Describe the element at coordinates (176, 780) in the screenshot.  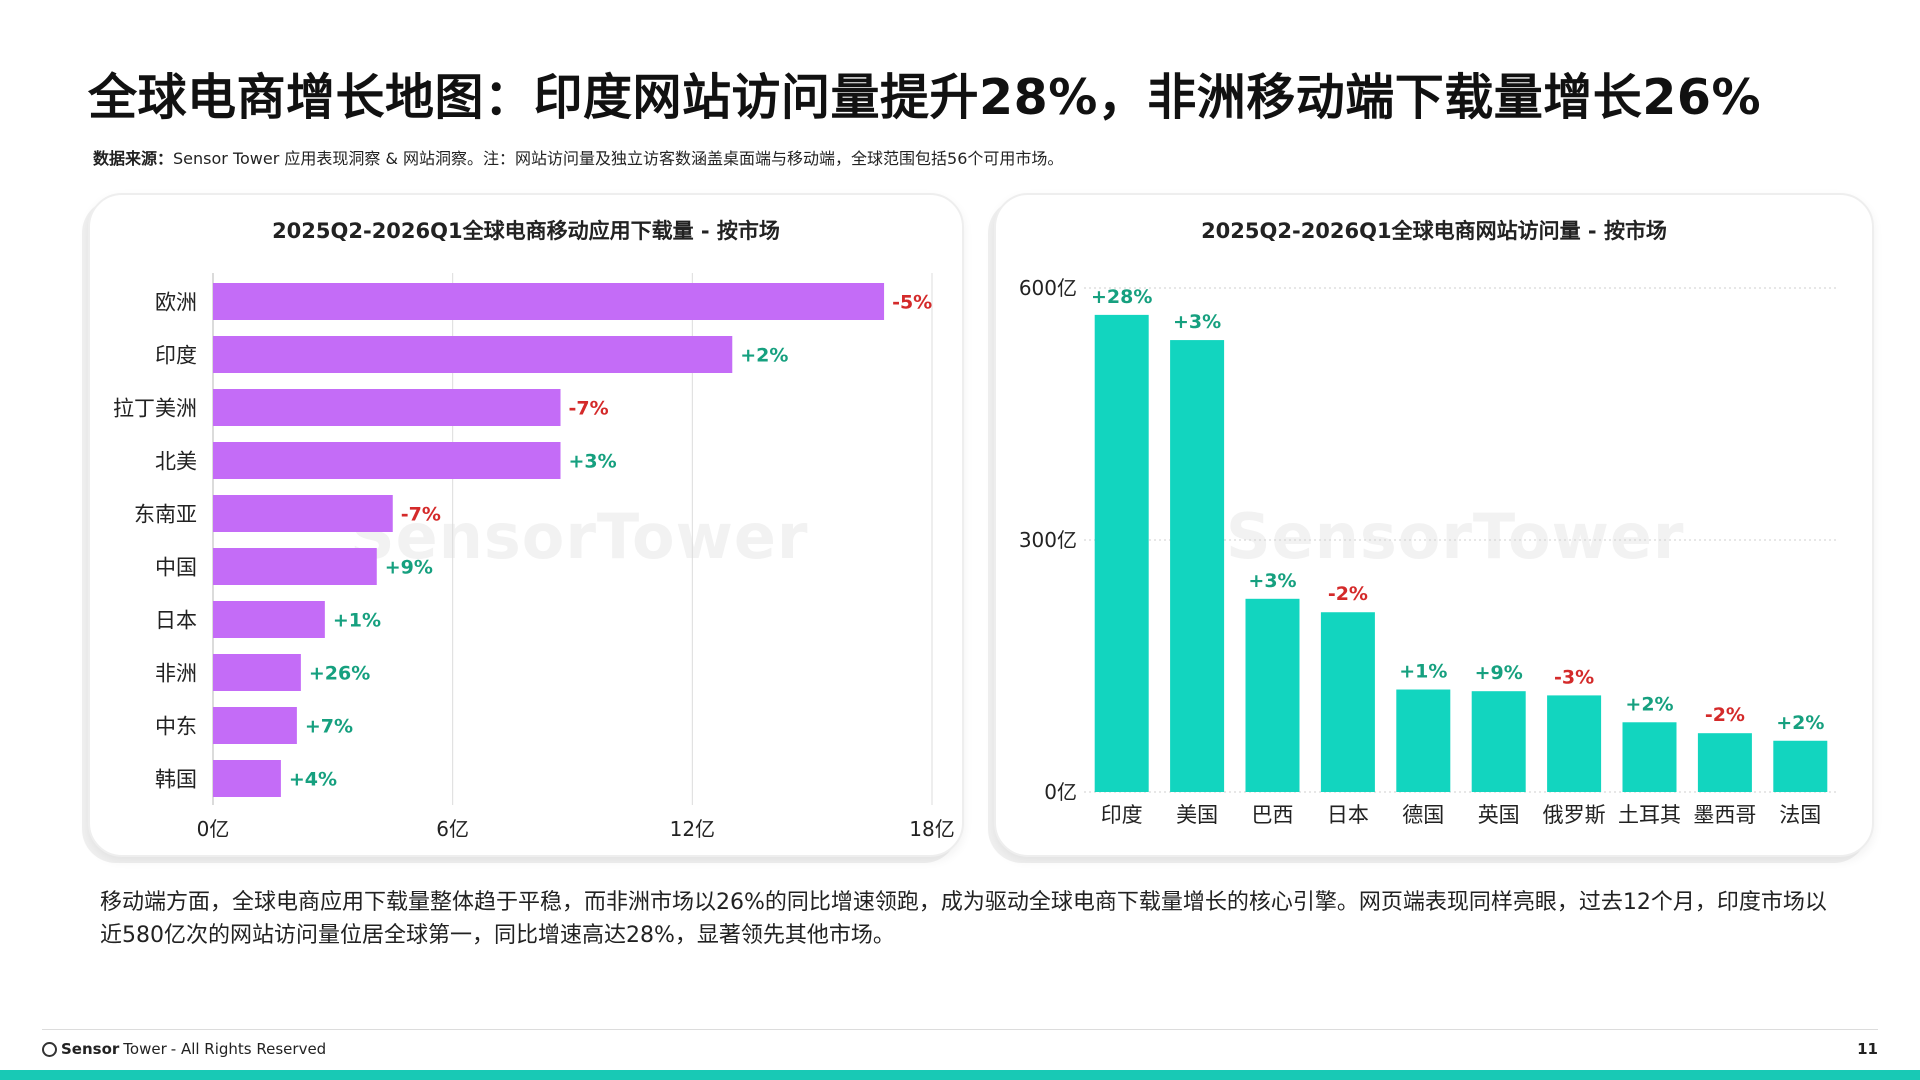
I see `category-label: 韩国` at that location.